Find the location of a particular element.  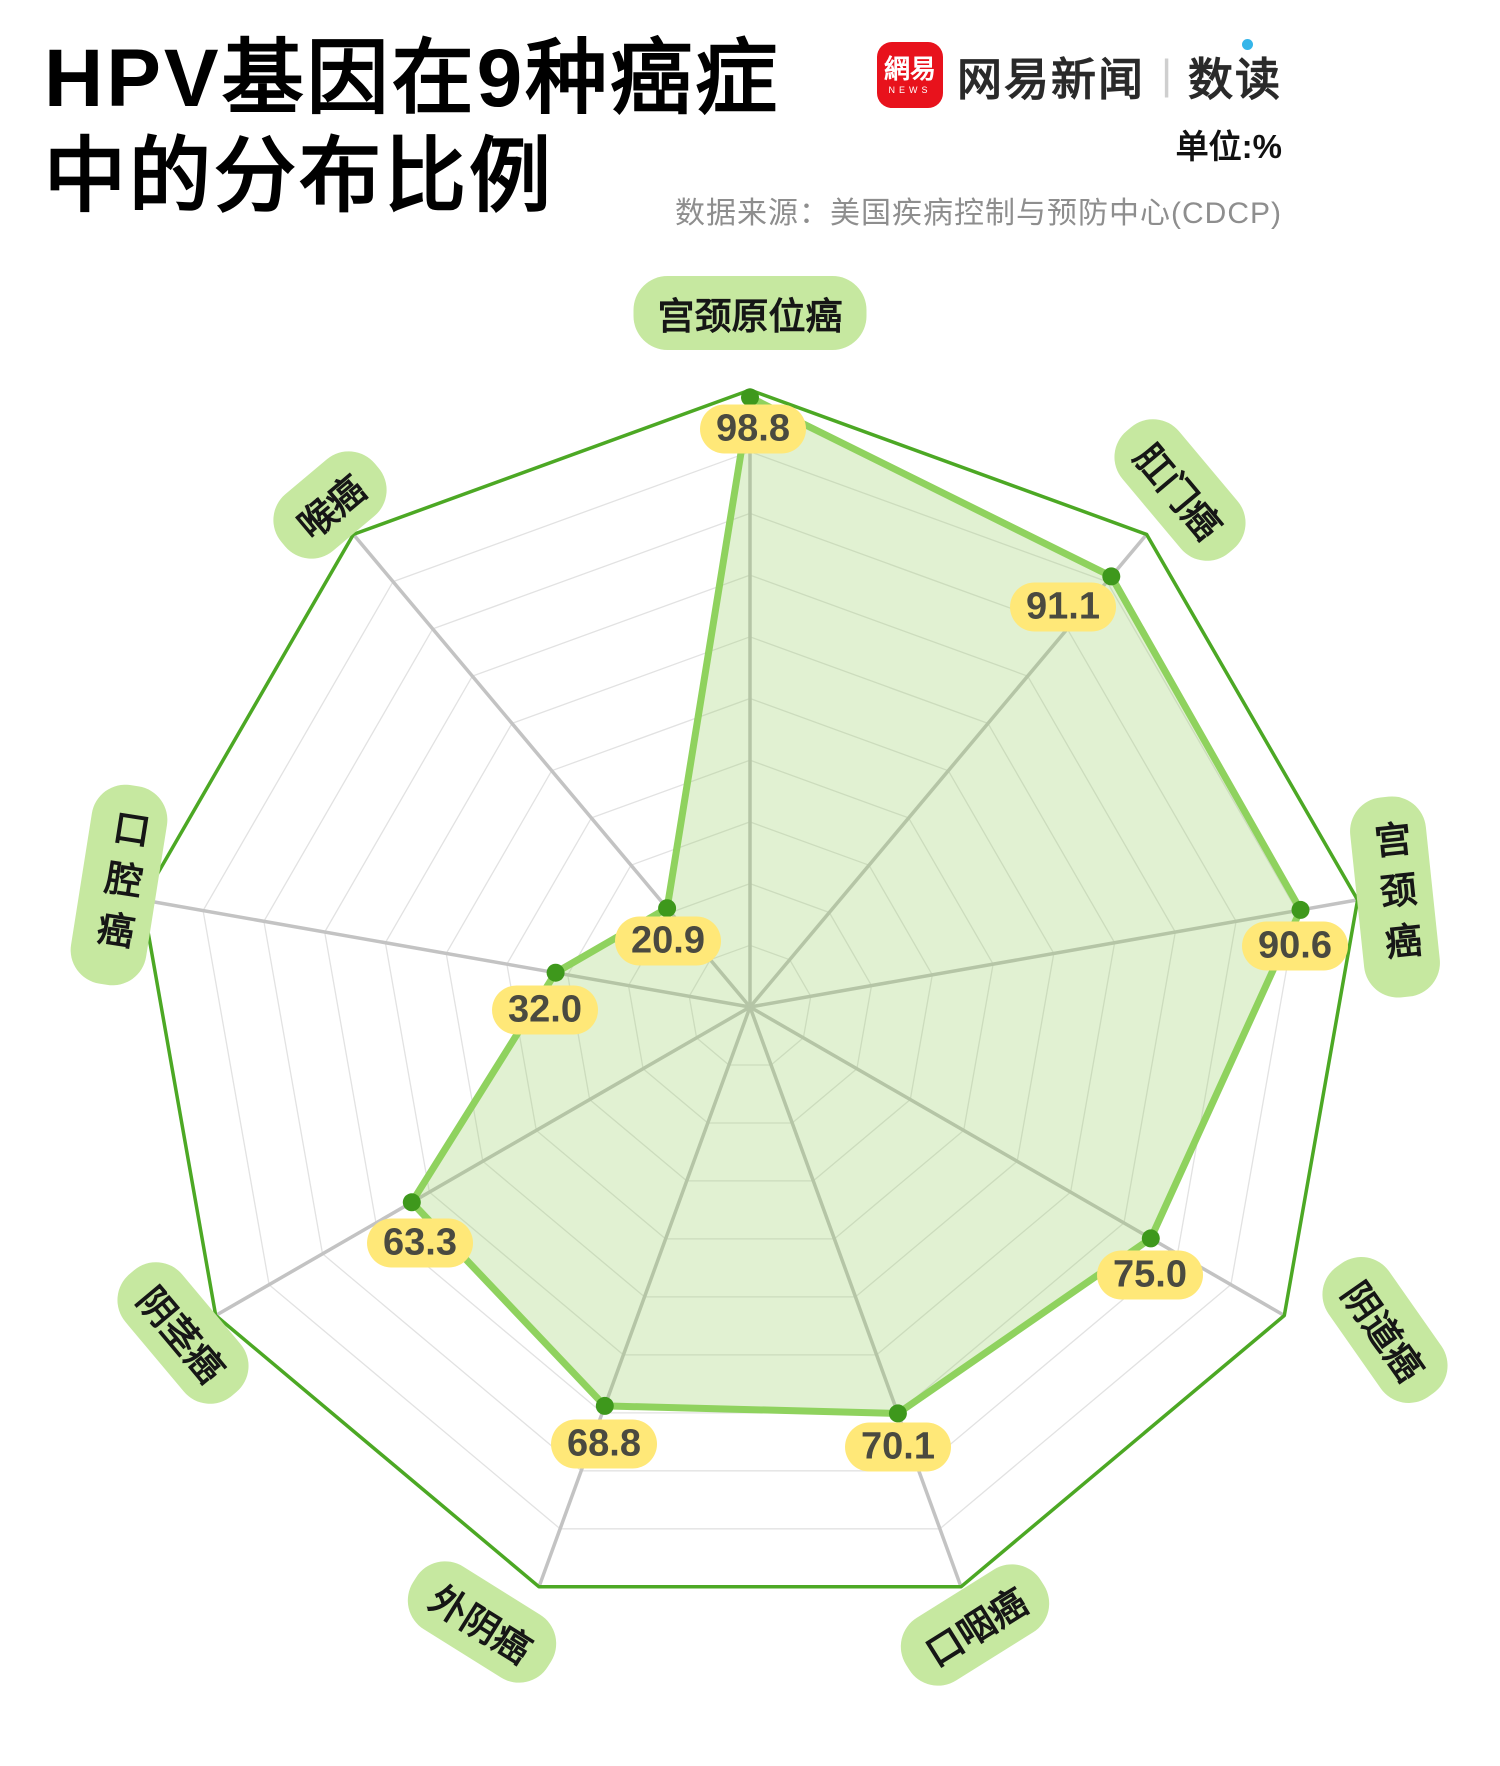

logo-en-text: NEWS is located at coordinates (910, 89).